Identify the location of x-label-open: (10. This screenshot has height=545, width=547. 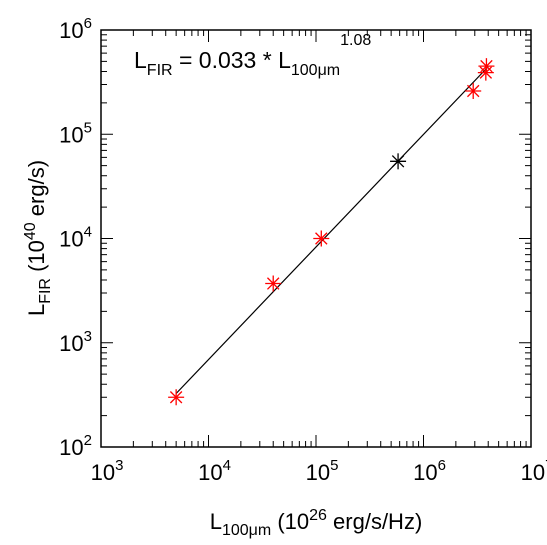
(290, 521).